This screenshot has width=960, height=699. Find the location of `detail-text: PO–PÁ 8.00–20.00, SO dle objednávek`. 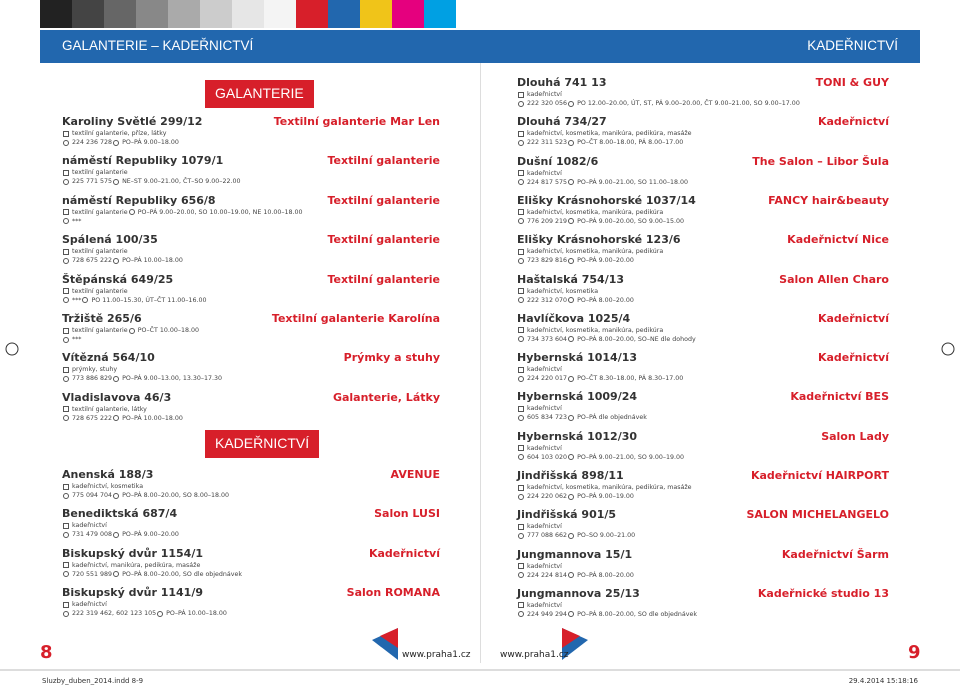

detail-text: PO–PÁ 8.00–20.00, SO dle objednávek is located at coordinates (637, 614).